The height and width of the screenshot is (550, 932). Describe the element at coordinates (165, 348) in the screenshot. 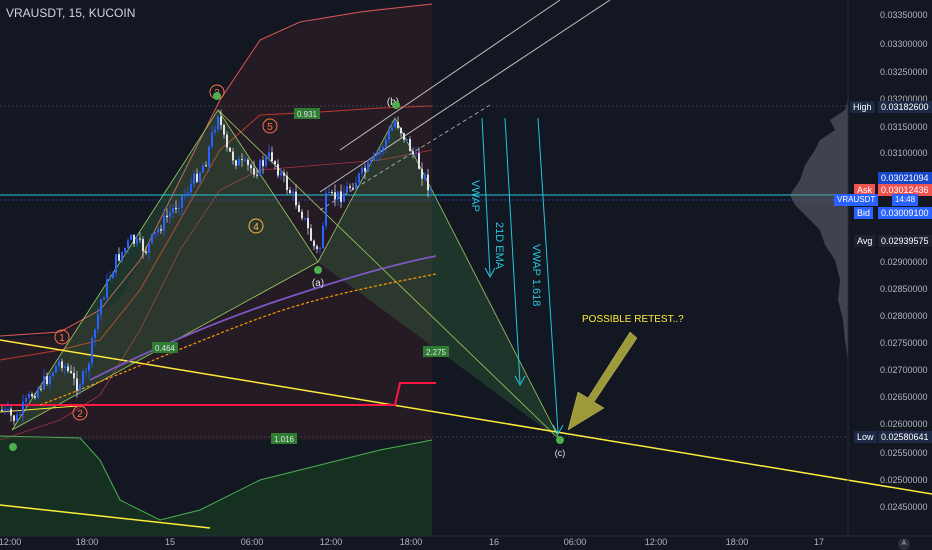

I see `svg-text: 0.464` at that location.